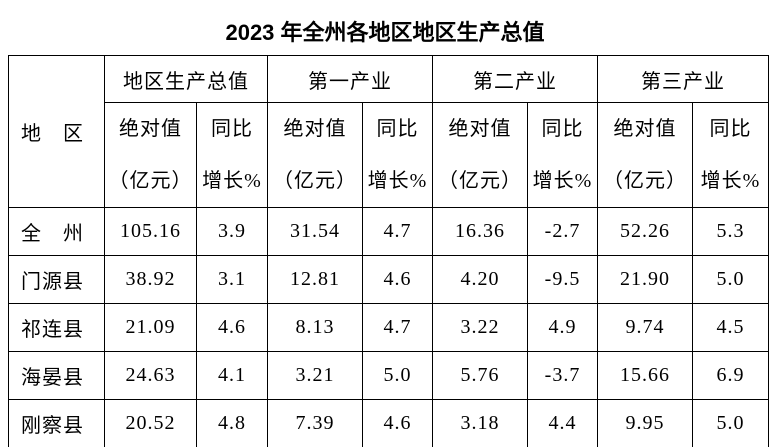 The height and width of the screenshot is (447, 770). I want to click on cell: -3.7, so click(562, 375).